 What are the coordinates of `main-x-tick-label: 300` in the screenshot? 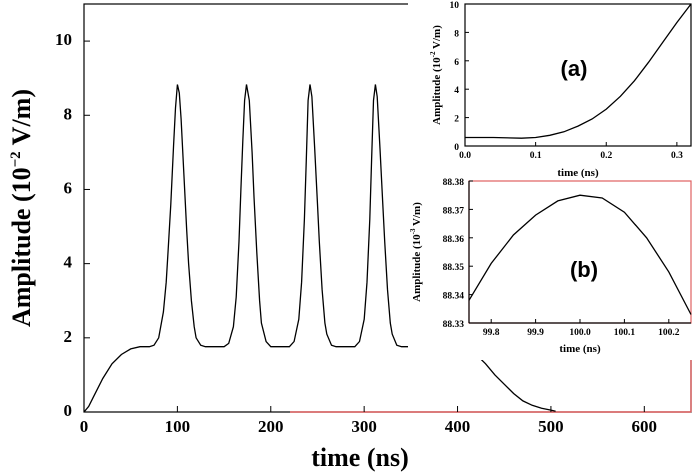 It's located at (364, 426).